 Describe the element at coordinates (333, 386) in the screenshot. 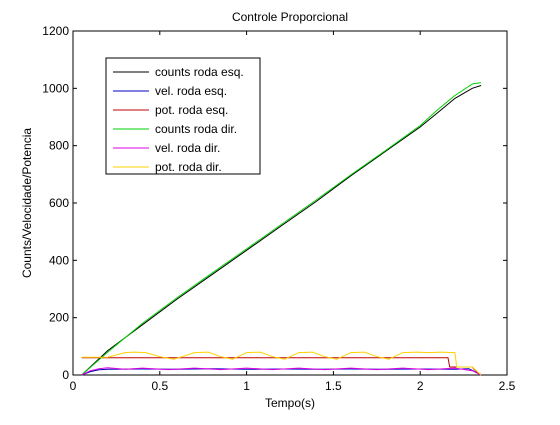

I see `x-tick-label: 1.5` at that location.